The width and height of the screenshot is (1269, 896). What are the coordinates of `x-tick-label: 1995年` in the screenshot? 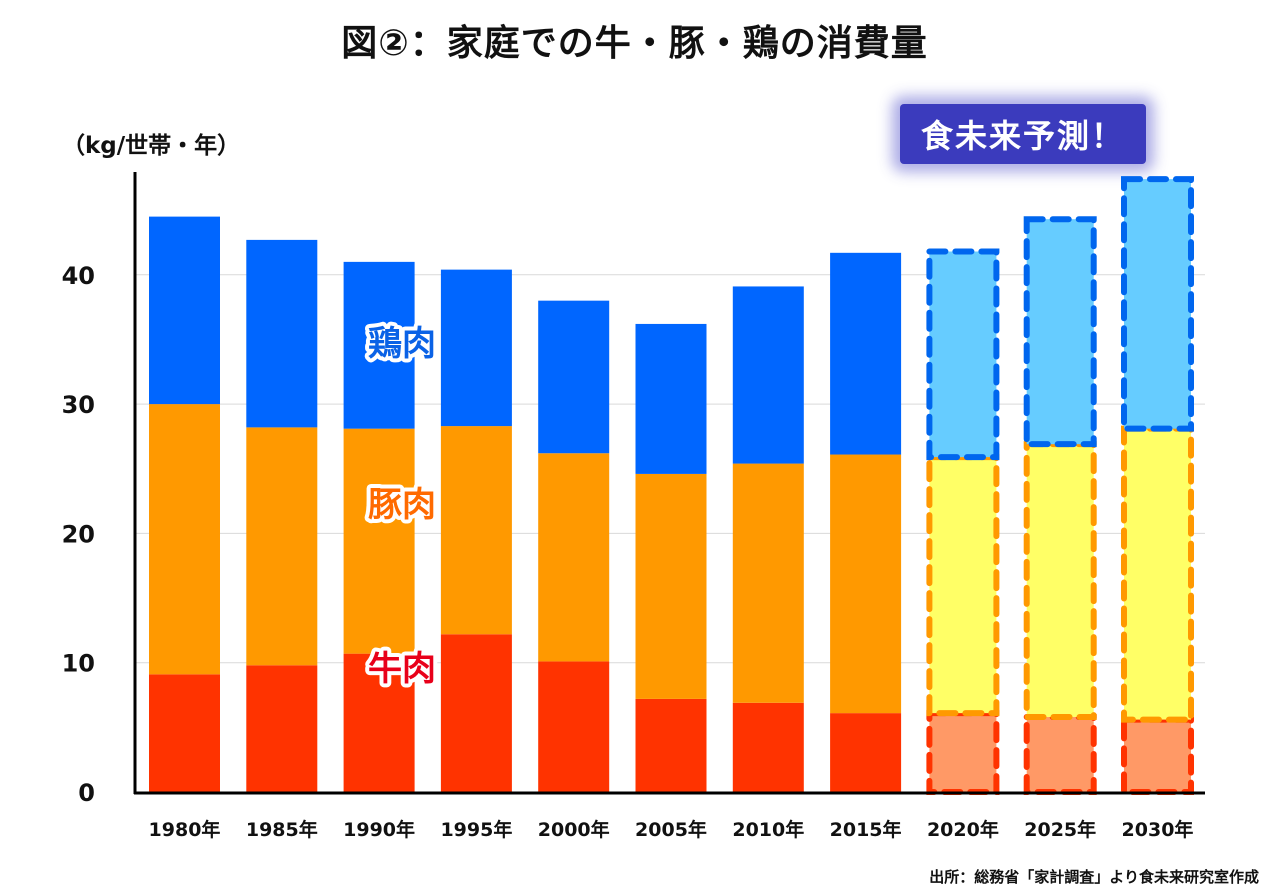 It's located at (476, 829).